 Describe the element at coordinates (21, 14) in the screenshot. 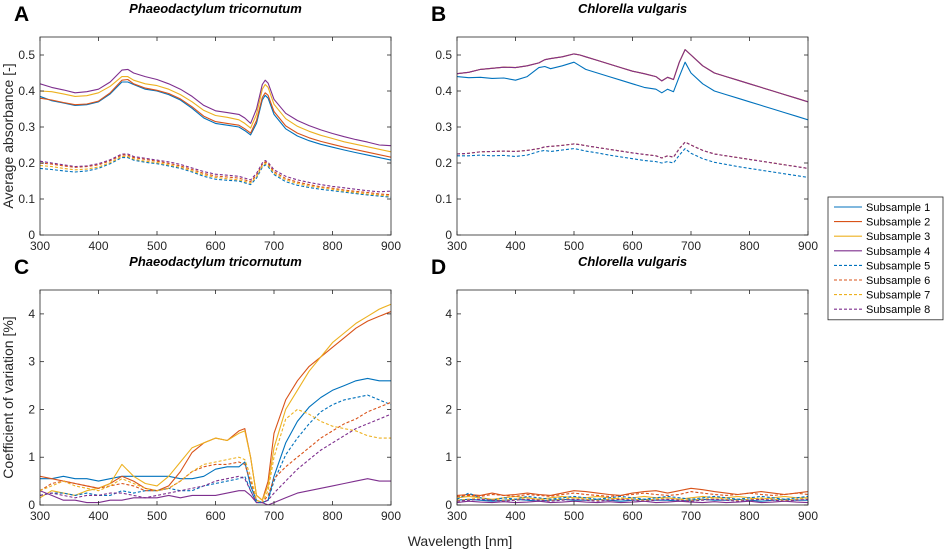

I see `panel-letter: A` at that location.